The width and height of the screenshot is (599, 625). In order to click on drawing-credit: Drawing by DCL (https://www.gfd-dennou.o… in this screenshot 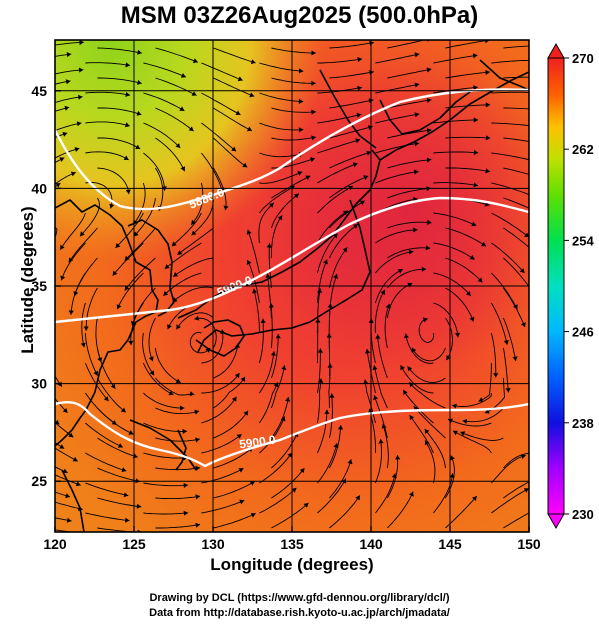, I will do `click(299, 598)`.